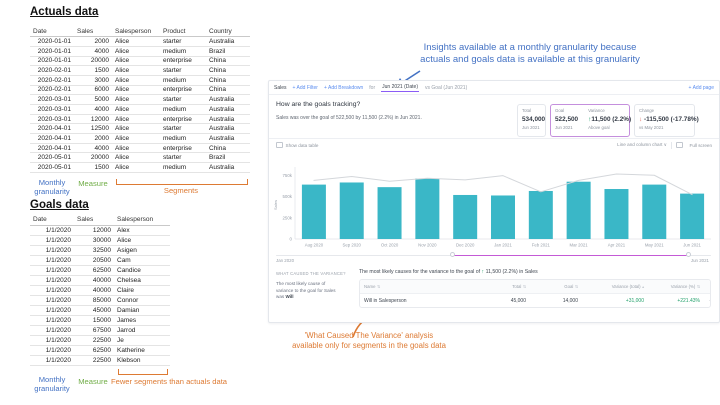  I want to click on slider-handle-start, so click(452, 254).